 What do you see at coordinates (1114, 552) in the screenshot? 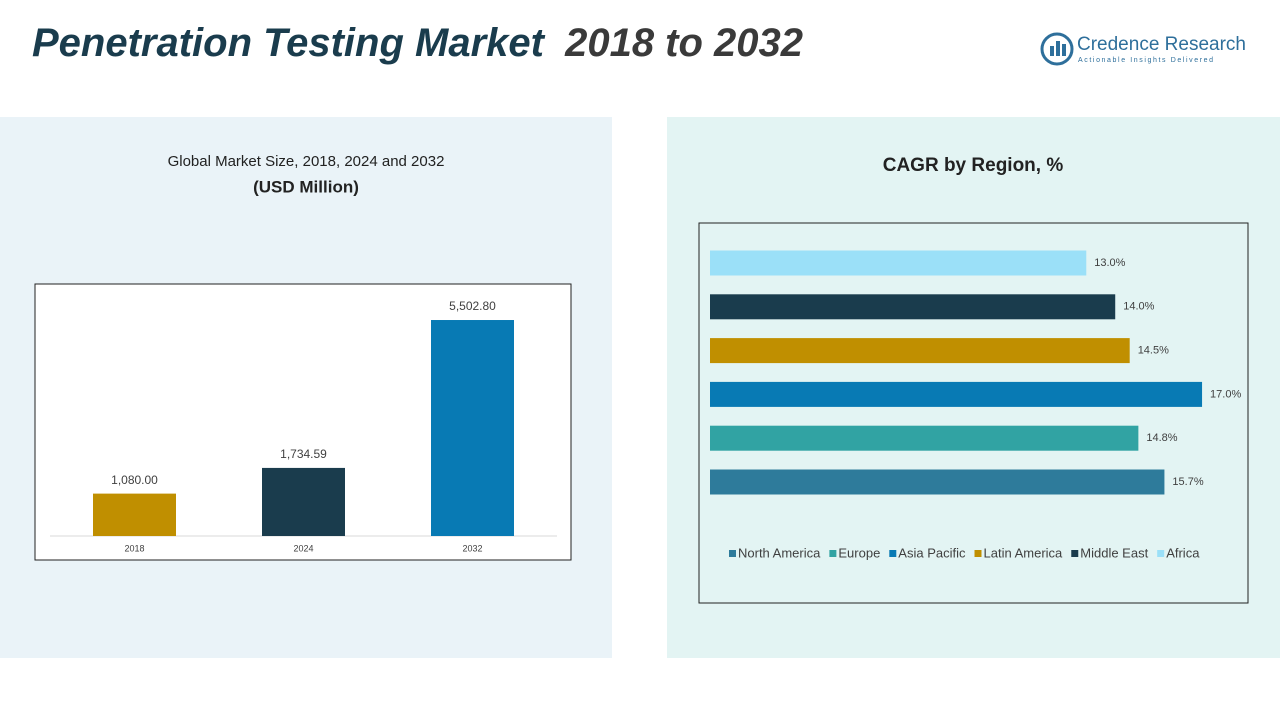
I see `legend-label: Middle East` at bounding box center [1114, 552].